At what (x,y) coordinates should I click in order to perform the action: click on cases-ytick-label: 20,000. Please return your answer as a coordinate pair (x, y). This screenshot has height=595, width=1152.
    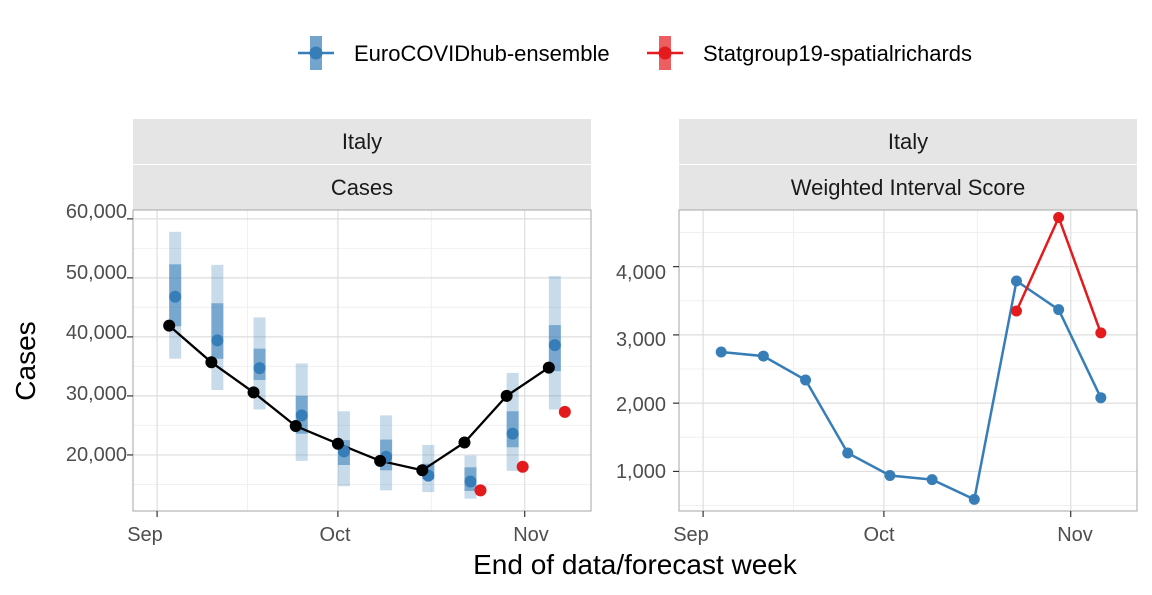
    Looking at the image, I should click on (96, 455).